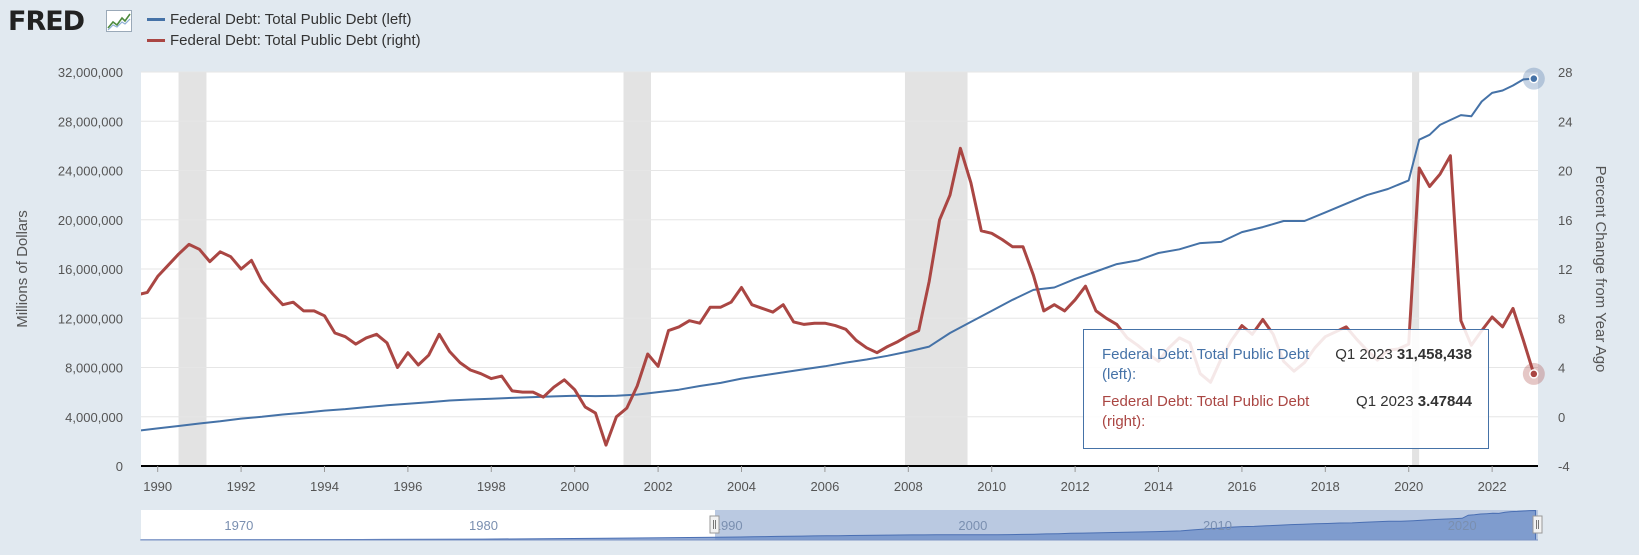 Image resolution: width=1639 pixels, height=555 pixels. Describe the element at coordinates (90, 318) in the screenshot. I see `y-left-tick-label: 12,000,000` at that location.